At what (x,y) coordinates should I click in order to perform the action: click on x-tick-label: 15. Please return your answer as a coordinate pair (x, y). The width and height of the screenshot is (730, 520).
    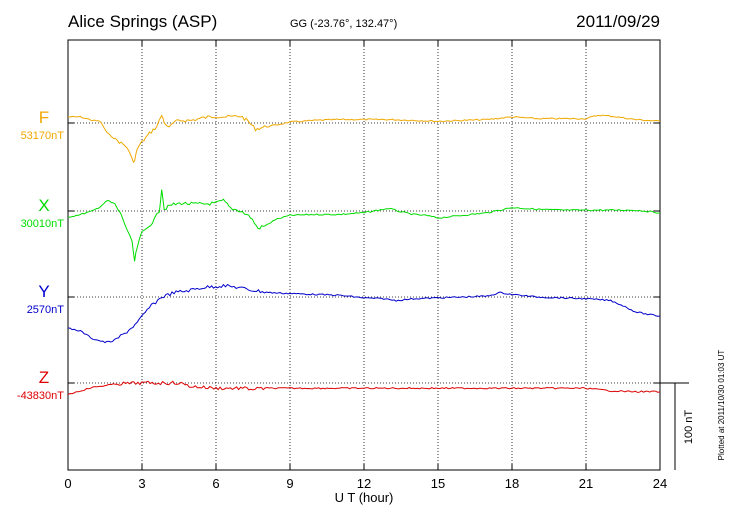
    Looking at the image, I should click on (438, 483).